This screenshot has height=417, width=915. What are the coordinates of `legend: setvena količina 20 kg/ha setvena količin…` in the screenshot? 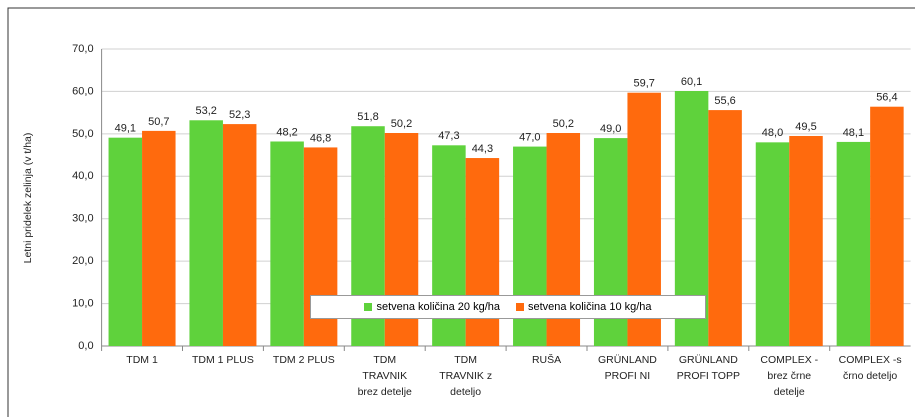 It's located at (508, 307).